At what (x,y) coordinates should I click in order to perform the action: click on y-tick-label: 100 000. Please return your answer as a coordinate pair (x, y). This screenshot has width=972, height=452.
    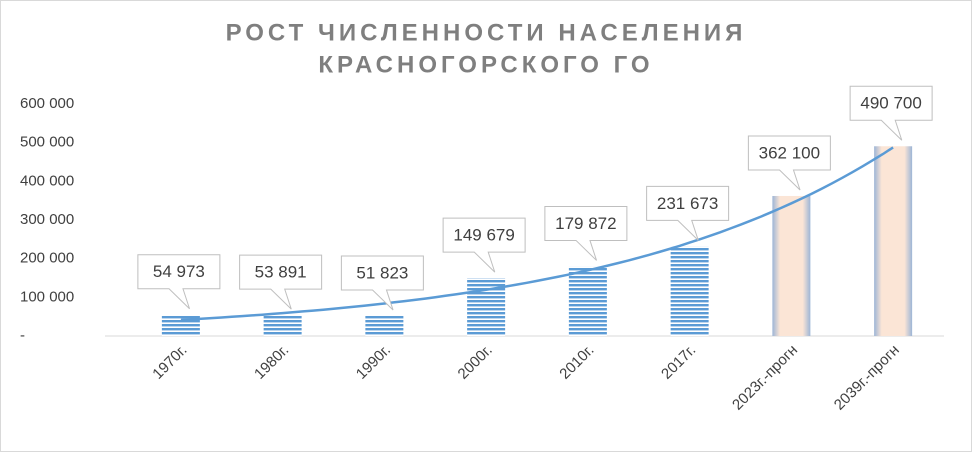
    Looking at the image, I should click on (47, 296).